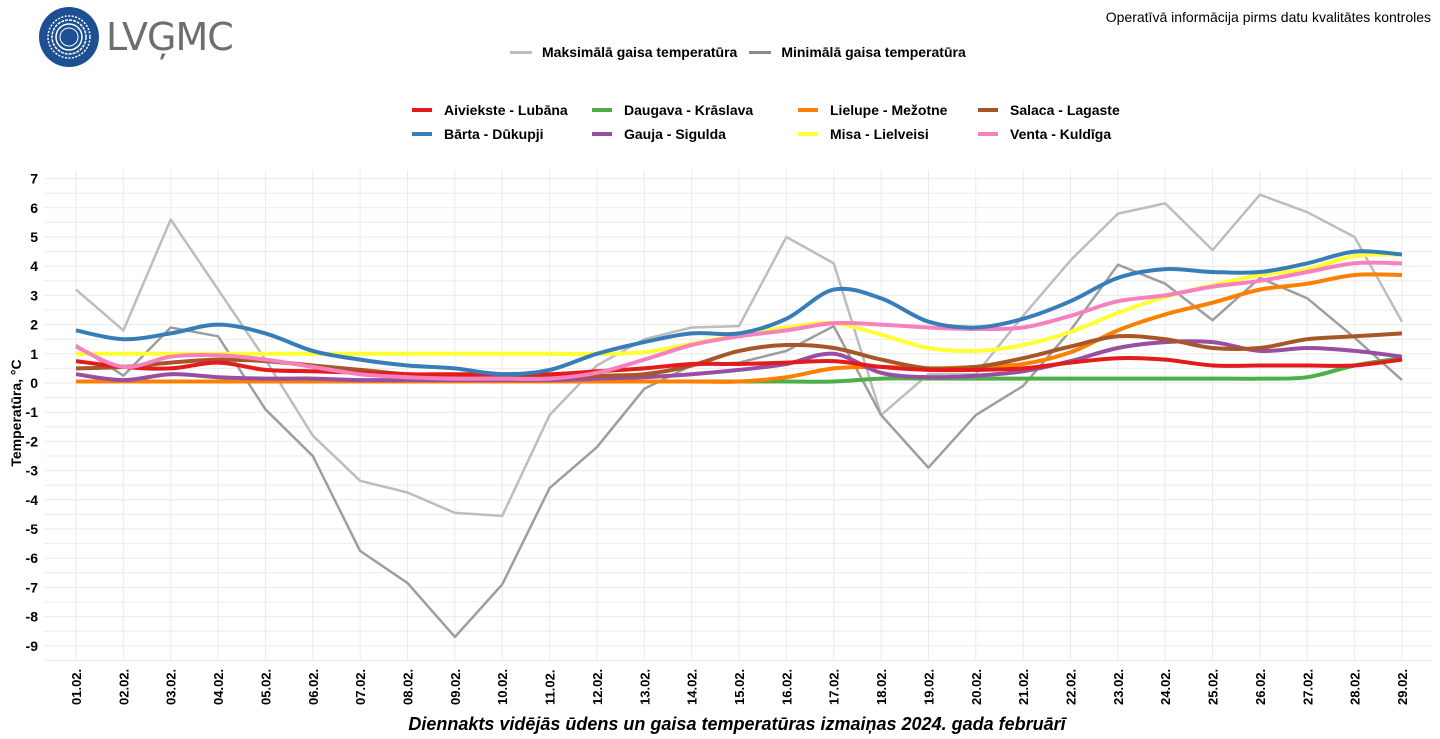 The height and width of the screenshot is (739, 1440). I want to click on x-tick-label: 21.02., so click(1023, 687).